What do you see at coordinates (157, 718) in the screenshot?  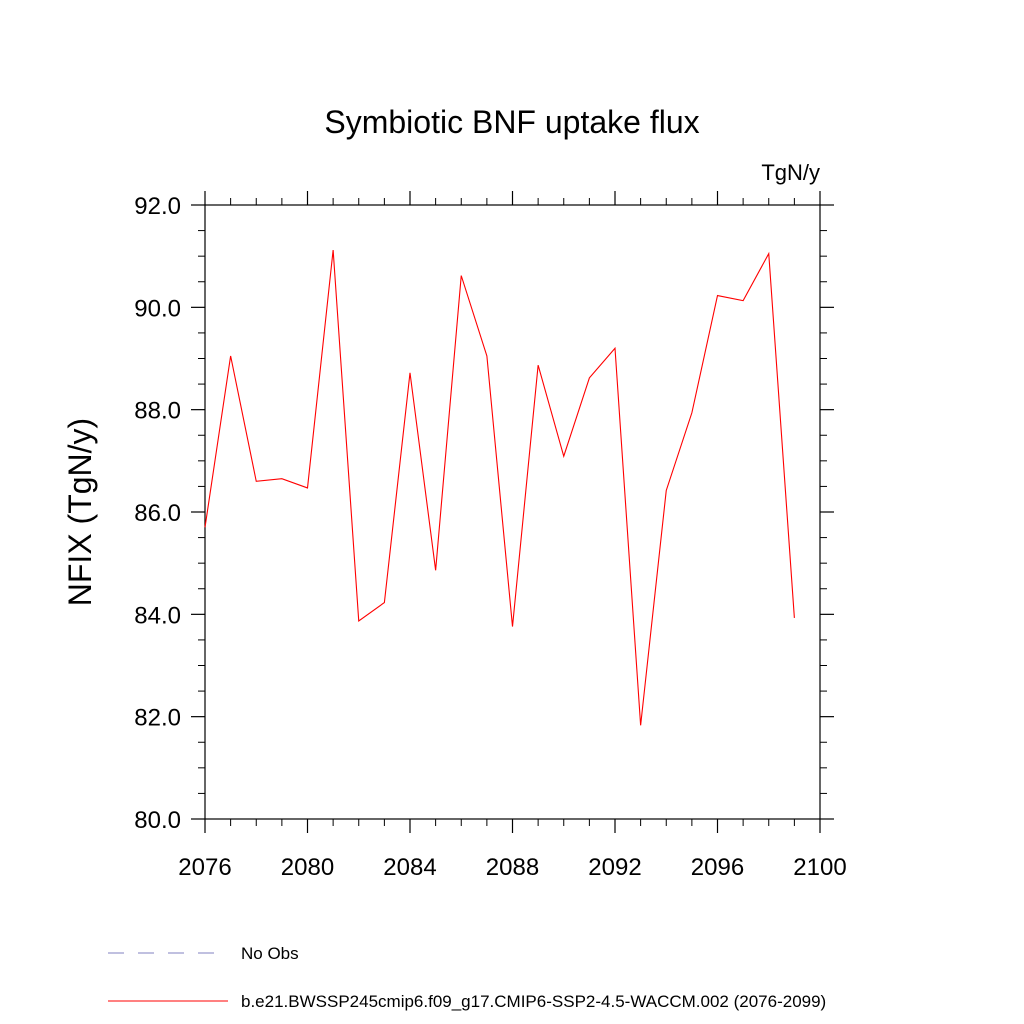 I see `y-tick-label: 82.0` at bounding box center [157, 718].